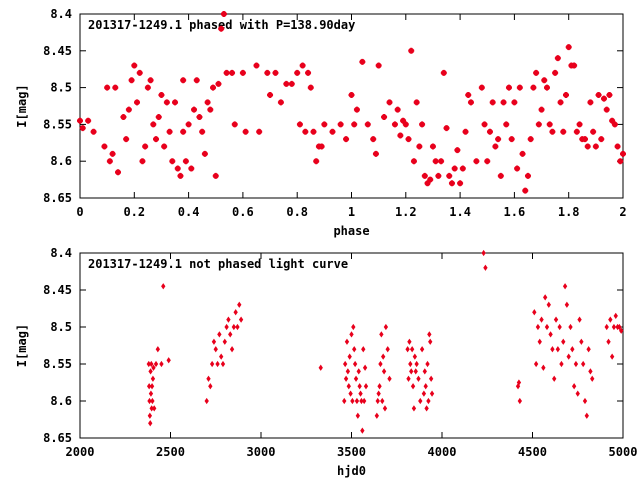 Image resolution: width=640 pixels, height=480 pixels. Describe the element at coordinates (532, 452) in the screenshot. I see `unphased-x-tick-label: 4500` at that location.